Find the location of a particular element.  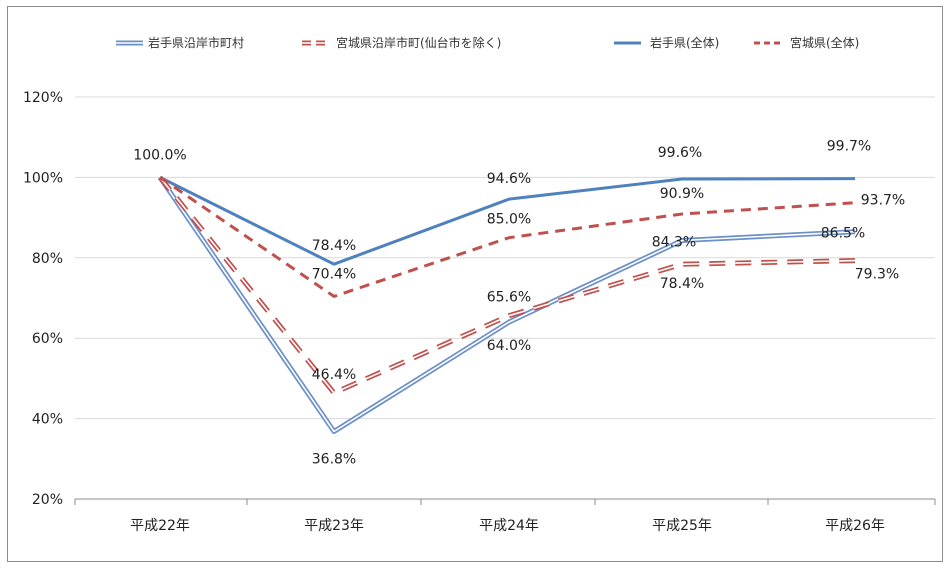

data-label: 79.3% is located at coordinates (877, 275).